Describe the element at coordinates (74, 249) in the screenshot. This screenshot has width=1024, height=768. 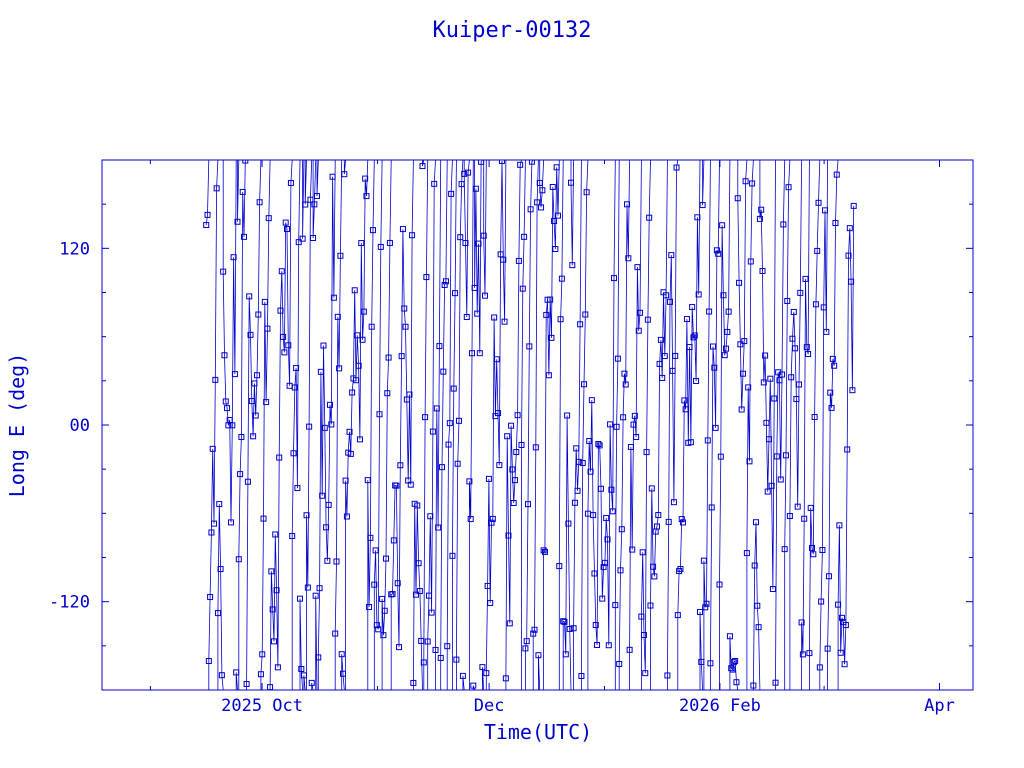
I see `y-tick-label: 120` at that location.